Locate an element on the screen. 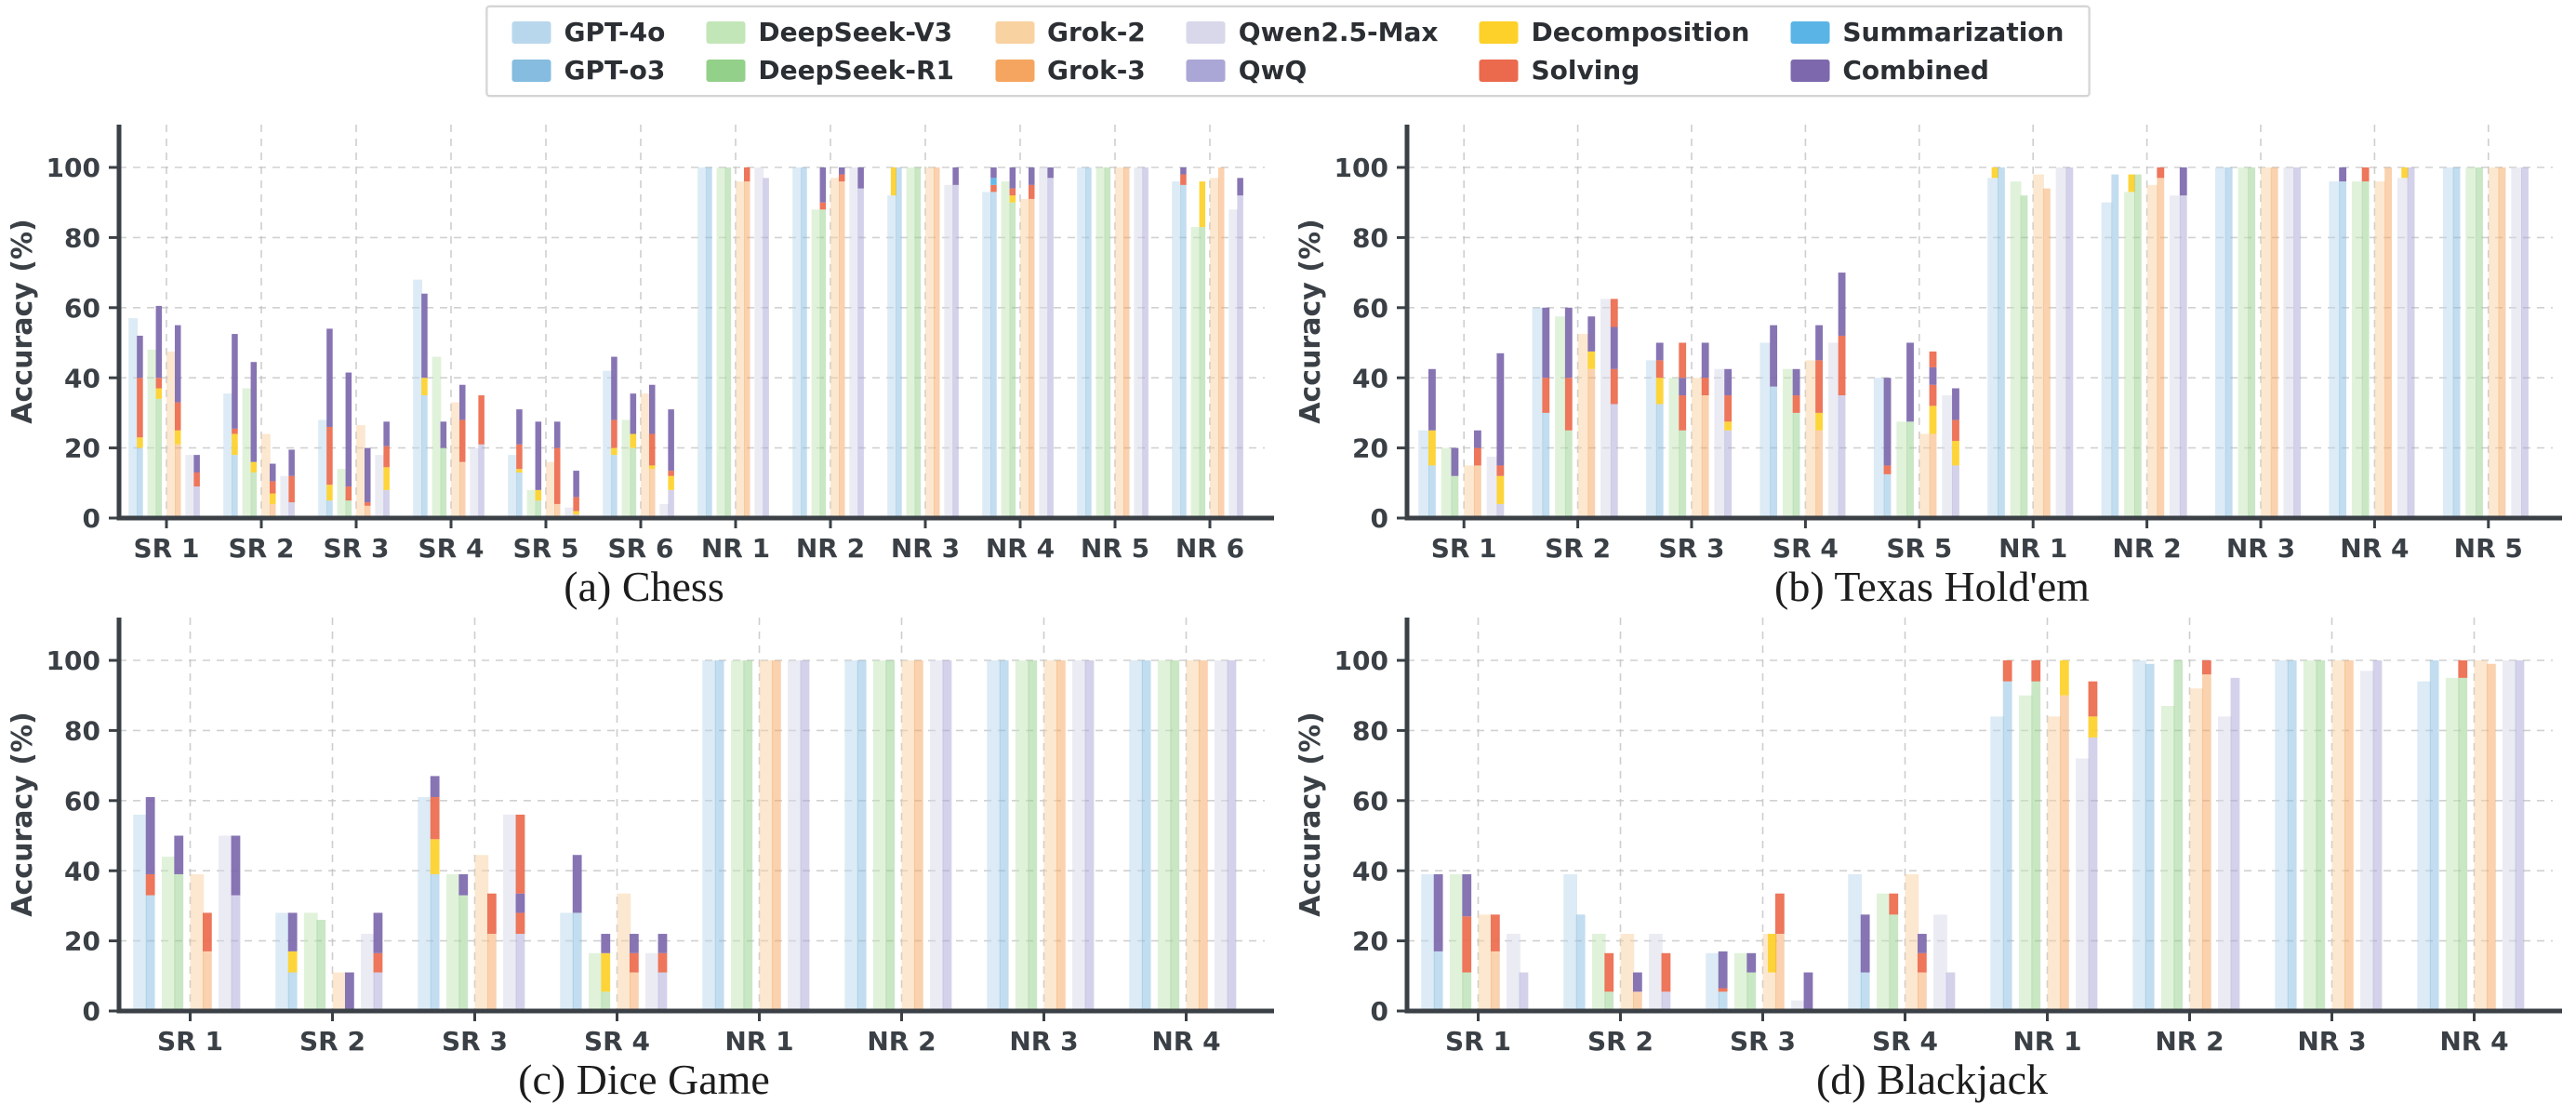  legend-label: Solving is located at coordinates (1585, 70).